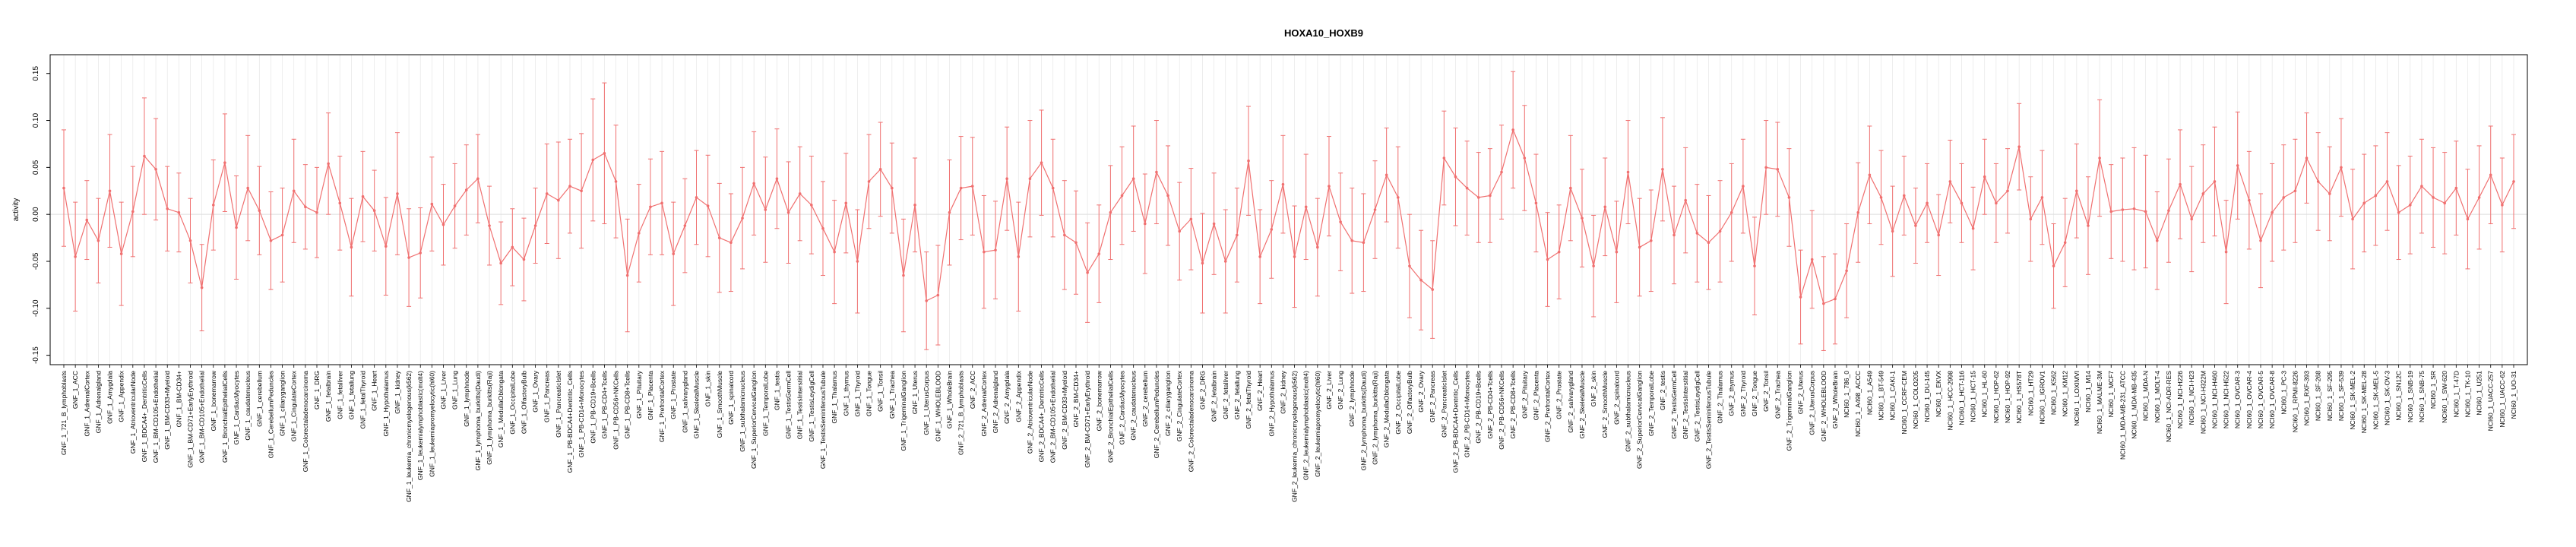  Describe the element at coordinates (489, 418) in the screenshot. I see `x-tick-label: GNF_1_lymphoma_burkitts(Raji)` at that location.